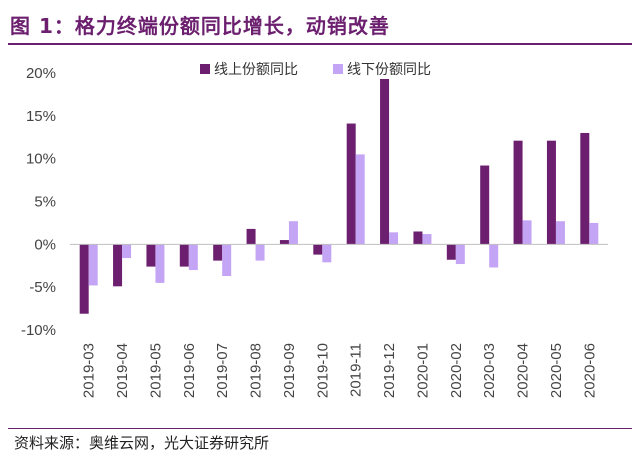 The image size is (640, 467). I want to click on source-rule, so click(320, 428).